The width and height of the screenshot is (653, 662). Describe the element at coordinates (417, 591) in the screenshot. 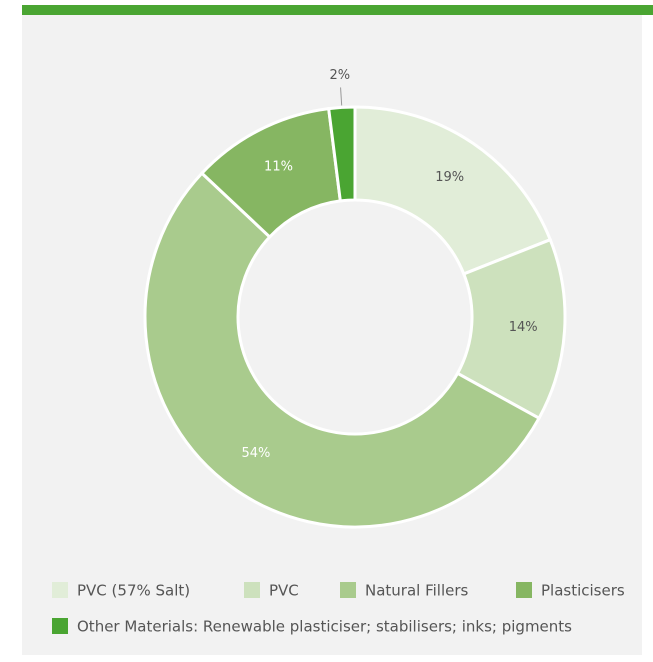

I see `legend-label: Natural Fillers` at that location.